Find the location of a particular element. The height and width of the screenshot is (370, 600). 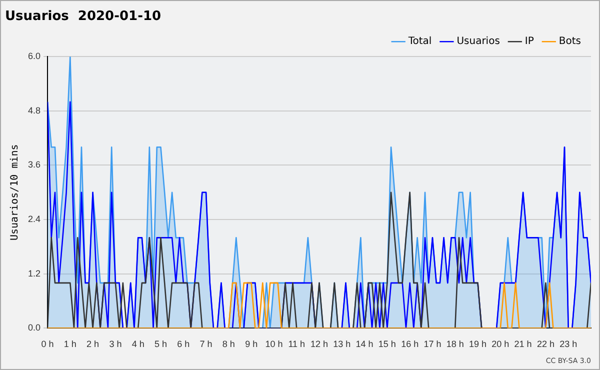

x-tick-label: 19 h is located at coordinates (478, 344).